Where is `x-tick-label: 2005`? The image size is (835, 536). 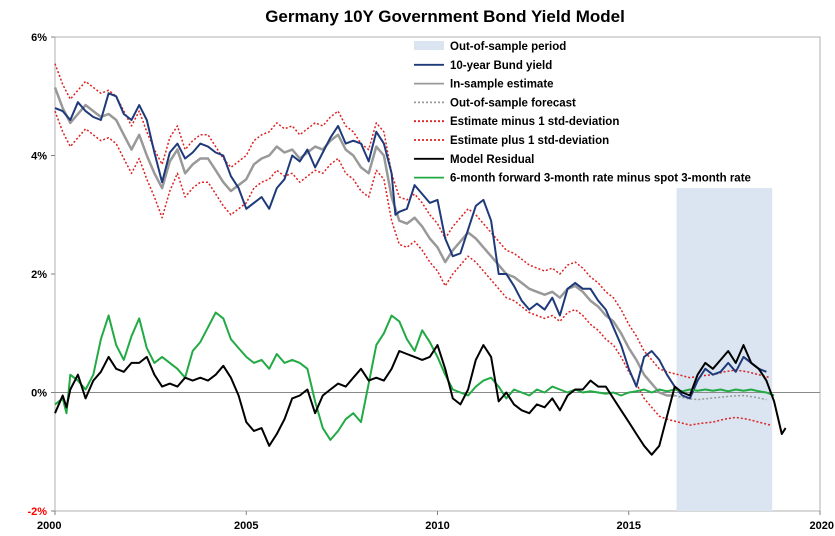
x-tick-label: 2005 is located at coordinates (246, 526).